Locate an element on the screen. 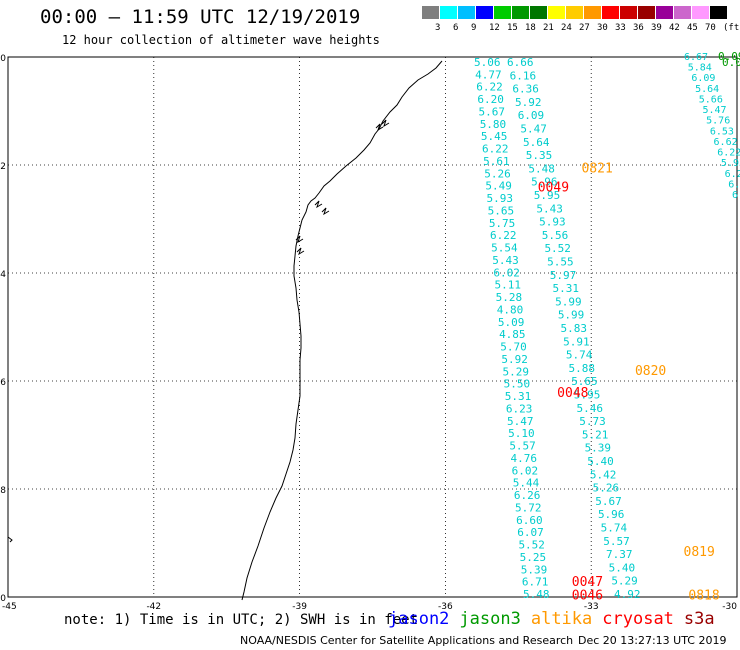 The image size is (740, 650). track-b-value: 7.37 is located at coordinates (619, 554).